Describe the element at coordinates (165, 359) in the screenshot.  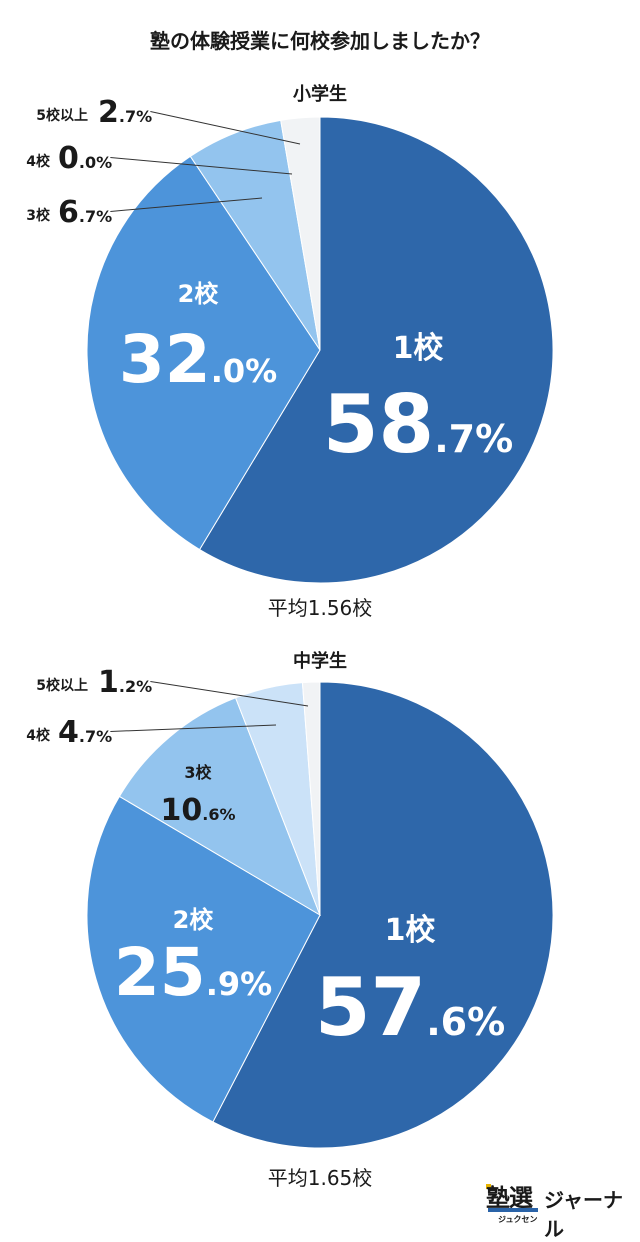
I see `pie-1-label-value-2-int: 32` at that location.